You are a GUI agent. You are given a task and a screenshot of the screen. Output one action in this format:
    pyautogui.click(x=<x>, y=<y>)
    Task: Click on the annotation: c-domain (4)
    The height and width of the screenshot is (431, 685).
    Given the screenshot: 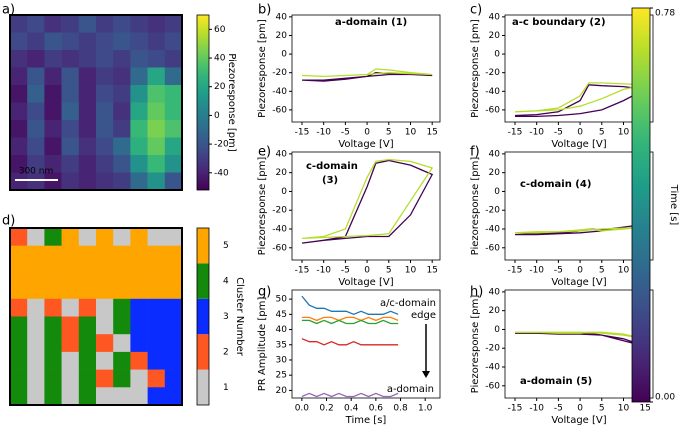 What is the action you would take?
    pyautogui.click(x=555, y=184)
    